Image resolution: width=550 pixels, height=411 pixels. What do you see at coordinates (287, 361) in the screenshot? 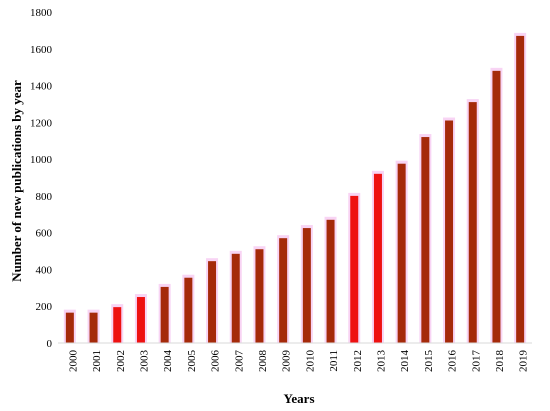
I see `x-tick-label: 2009` at bounding box center [287, 361].